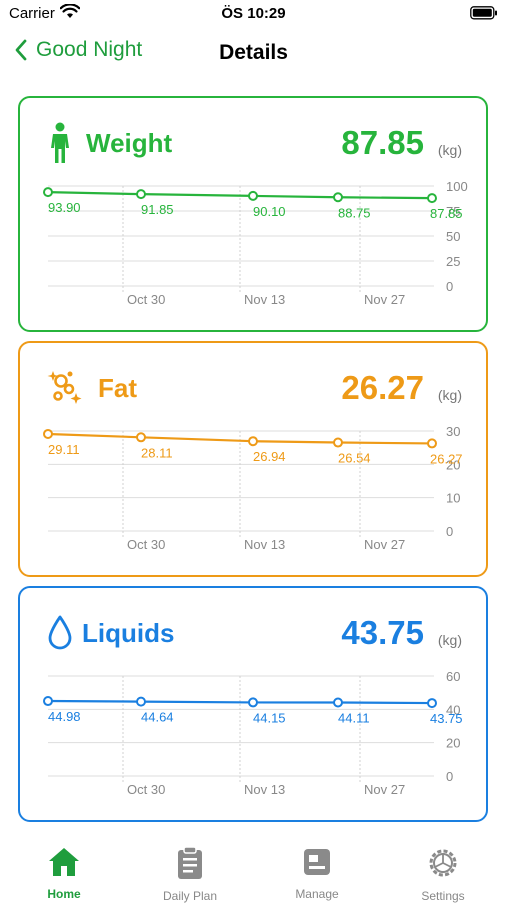 Image resolution: width=507 pixels, height=903 pixels. What do you see at coordinates (64, 894) in the screenshot?
I see `tab-home-label: Home` at bounding box center [64, 894].